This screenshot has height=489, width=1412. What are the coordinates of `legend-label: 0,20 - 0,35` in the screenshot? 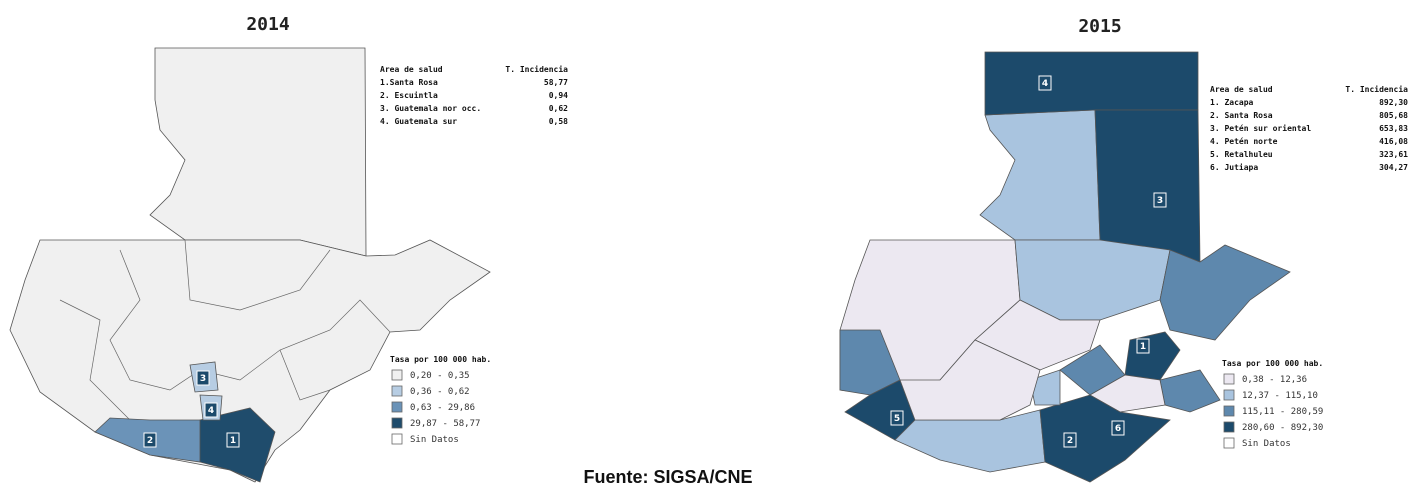 It's located at (440, 376).